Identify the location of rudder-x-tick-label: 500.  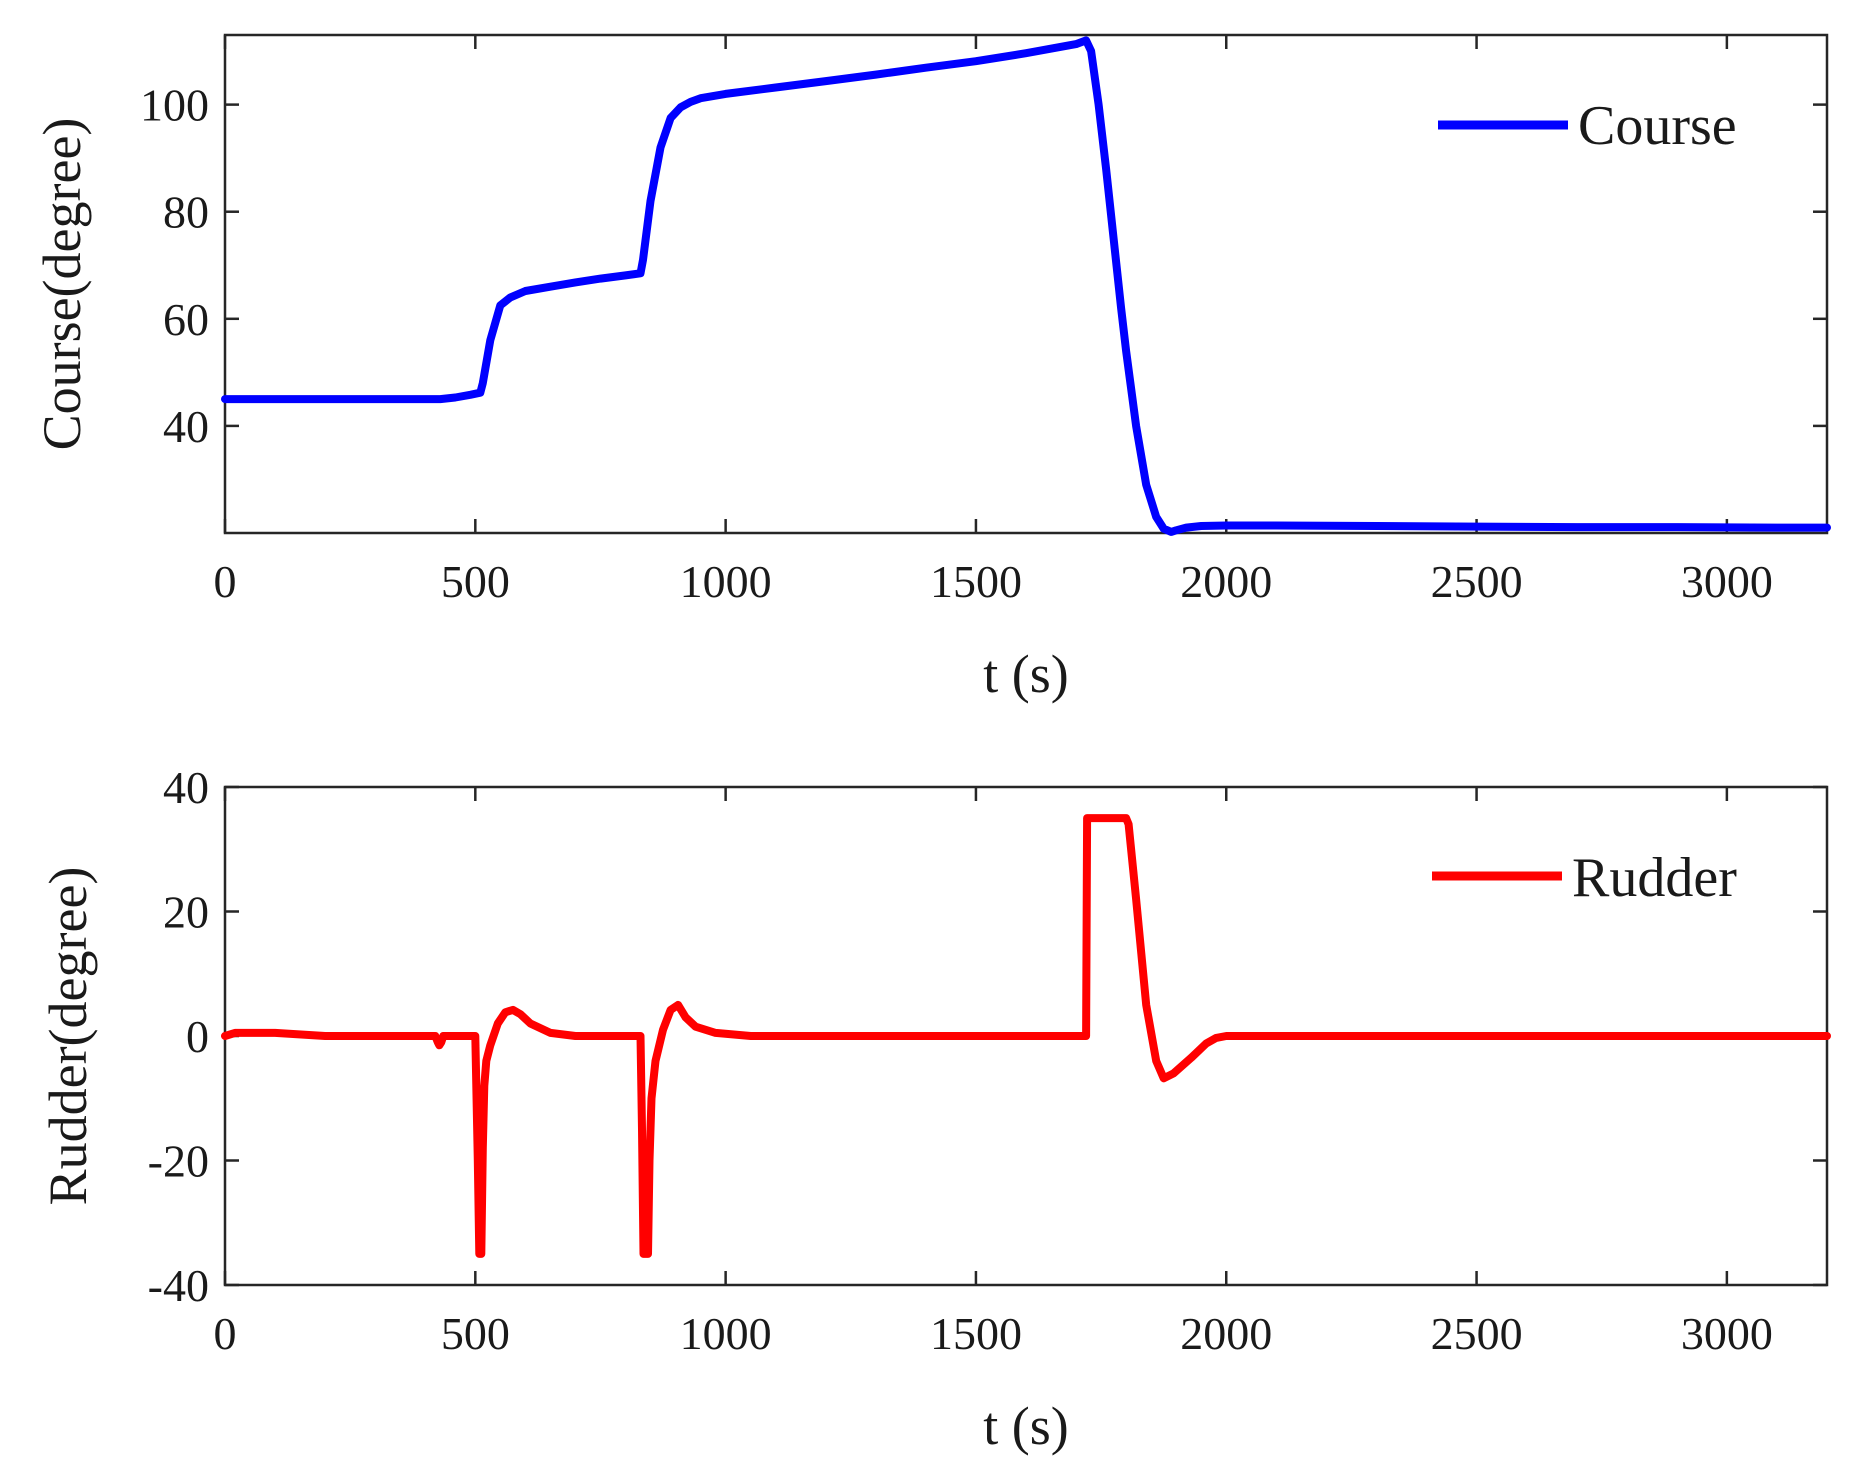
(475, 1333).